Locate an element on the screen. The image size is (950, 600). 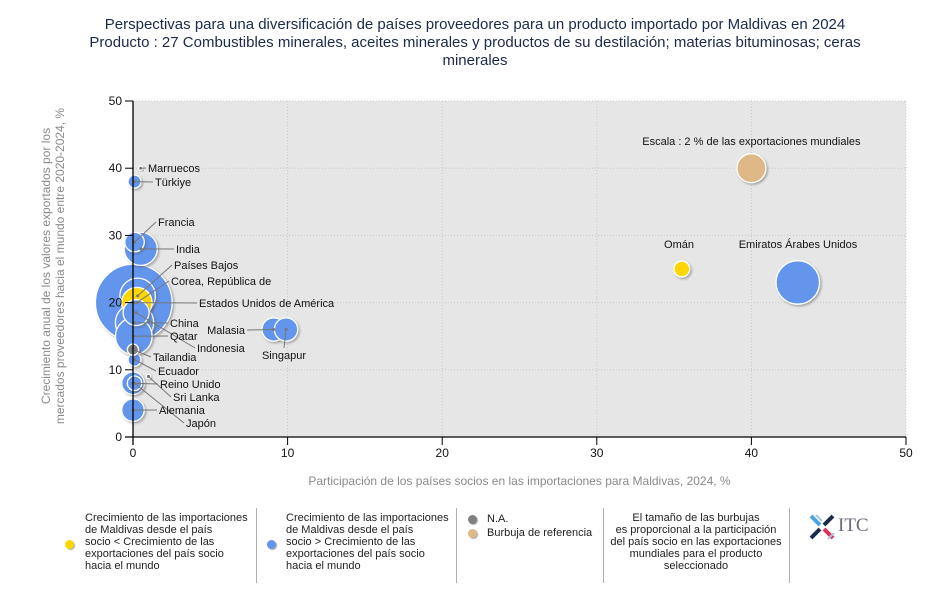
anchor-dot-china is located at coordinates (135, 323).